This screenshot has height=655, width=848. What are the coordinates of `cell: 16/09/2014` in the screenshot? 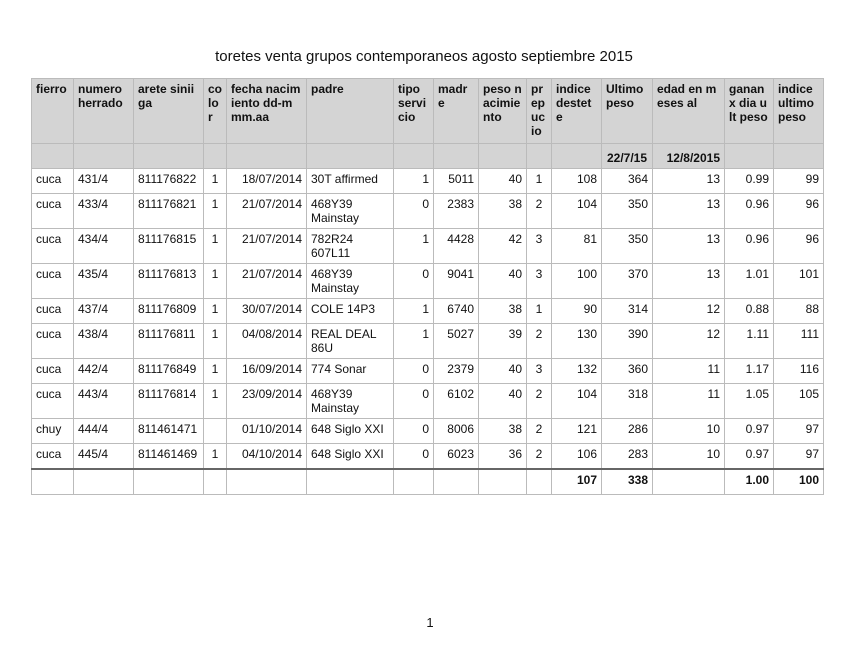 It's located at (266, 371).